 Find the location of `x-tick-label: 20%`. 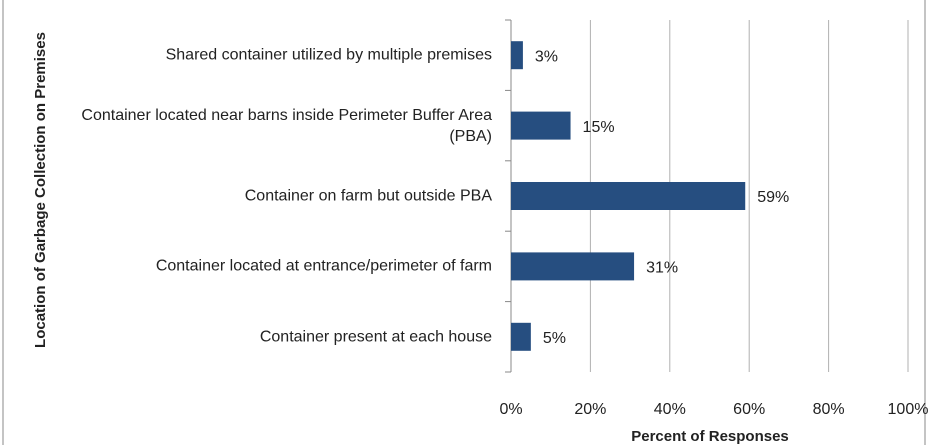

x-tick-label: 20% is located at coordinates (590, 409).